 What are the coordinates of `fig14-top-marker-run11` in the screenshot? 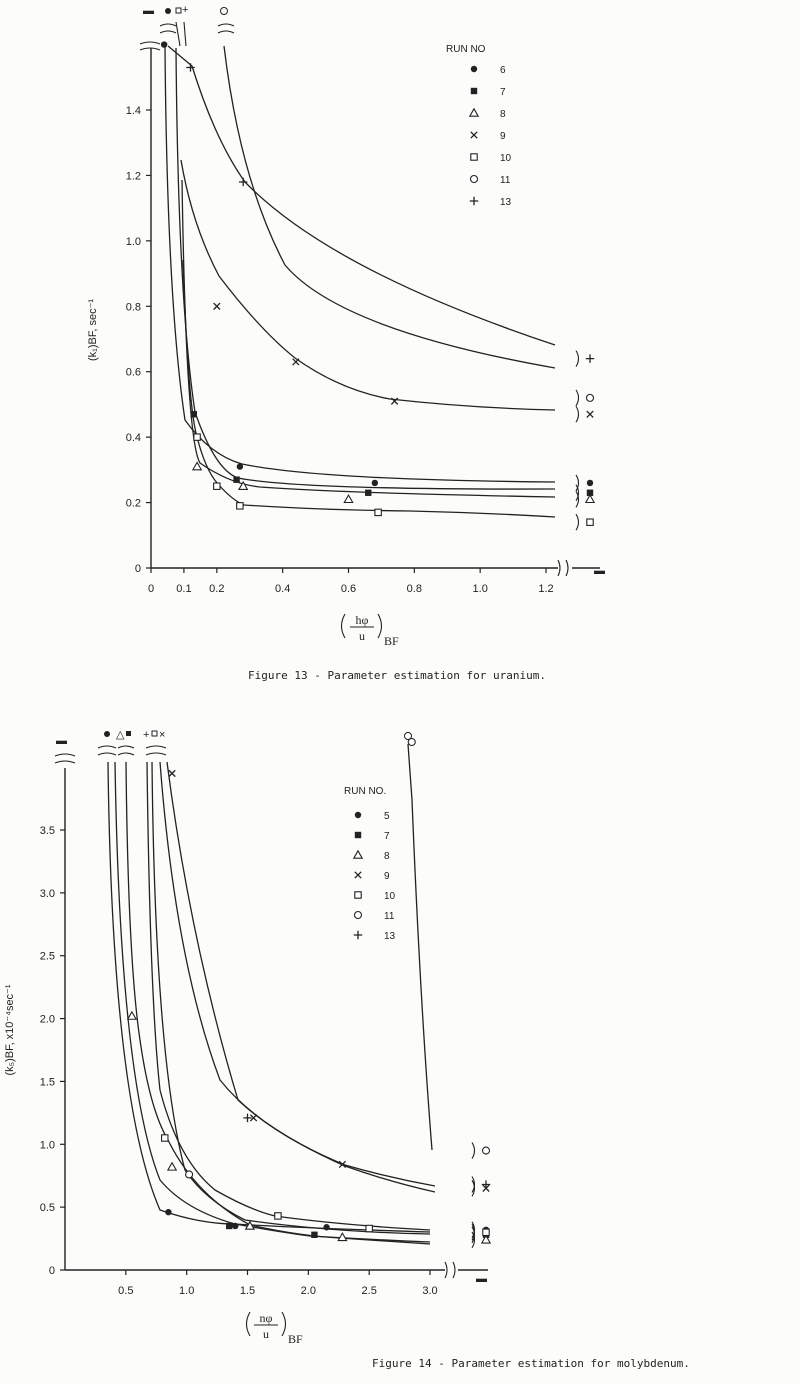 It's located at (408, 736).